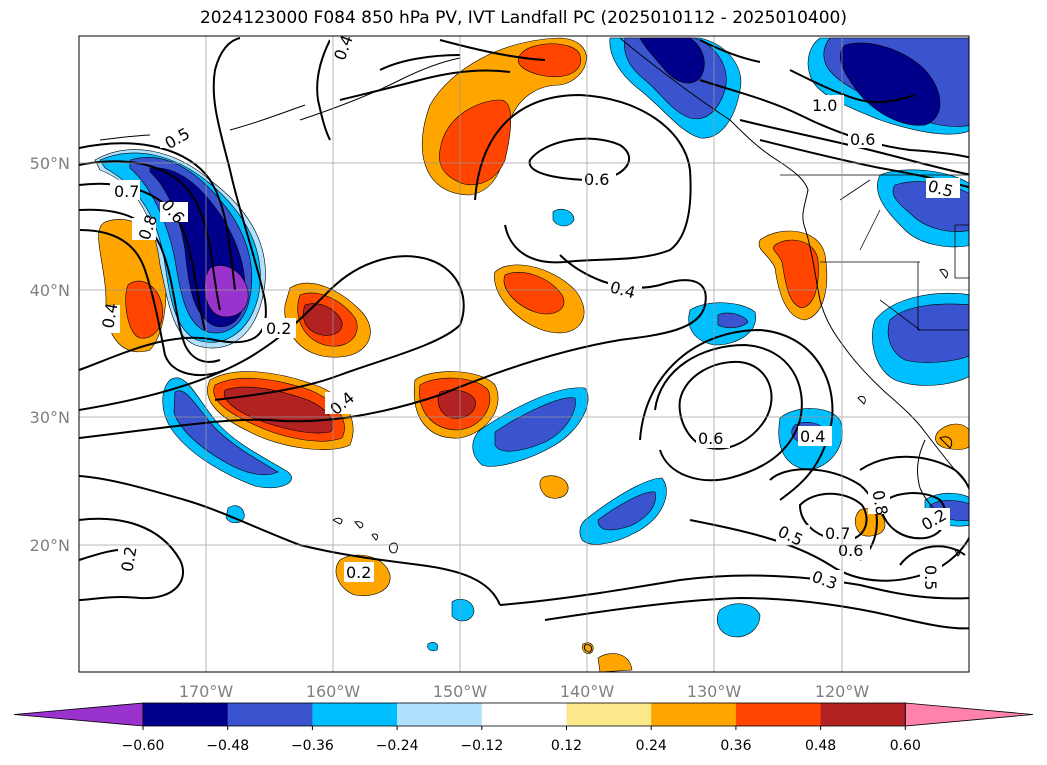 Image resolution: width=1047 pixels, height=765 pixels. I want to click on lat-tick-label: 40°N, so click(50, 290).